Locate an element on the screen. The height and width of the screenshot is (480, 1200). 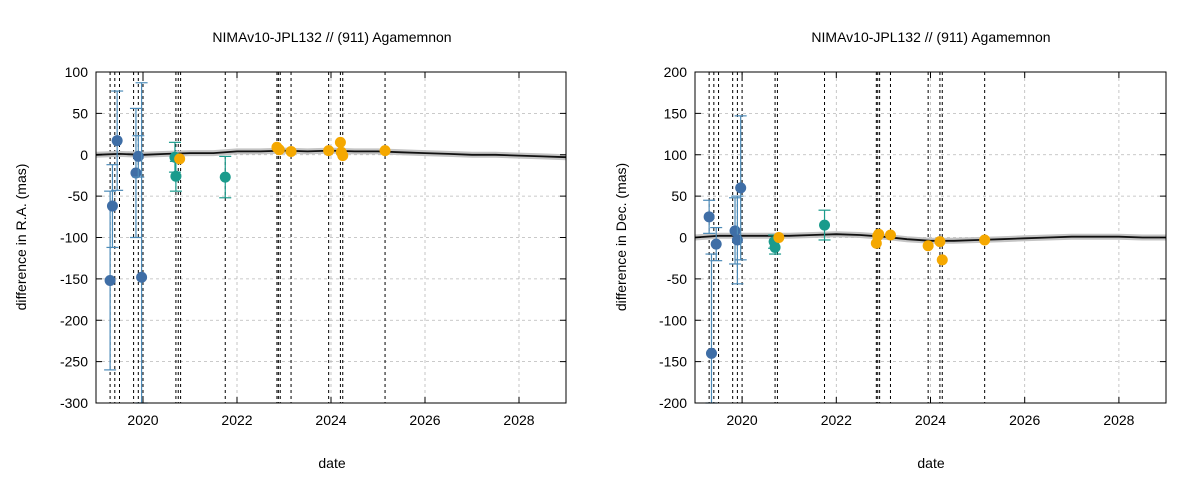
ra-y-axis-label: difference in R.A. (mas) is located at coordinates (21, 237).